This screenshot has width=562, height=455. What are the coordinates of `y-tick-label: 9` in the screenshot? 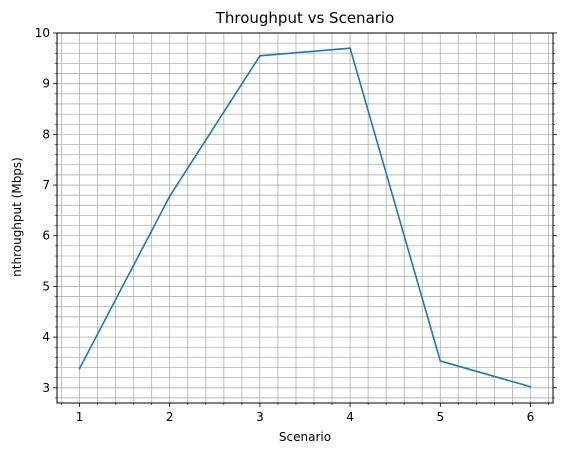 It's located at (46, 84).